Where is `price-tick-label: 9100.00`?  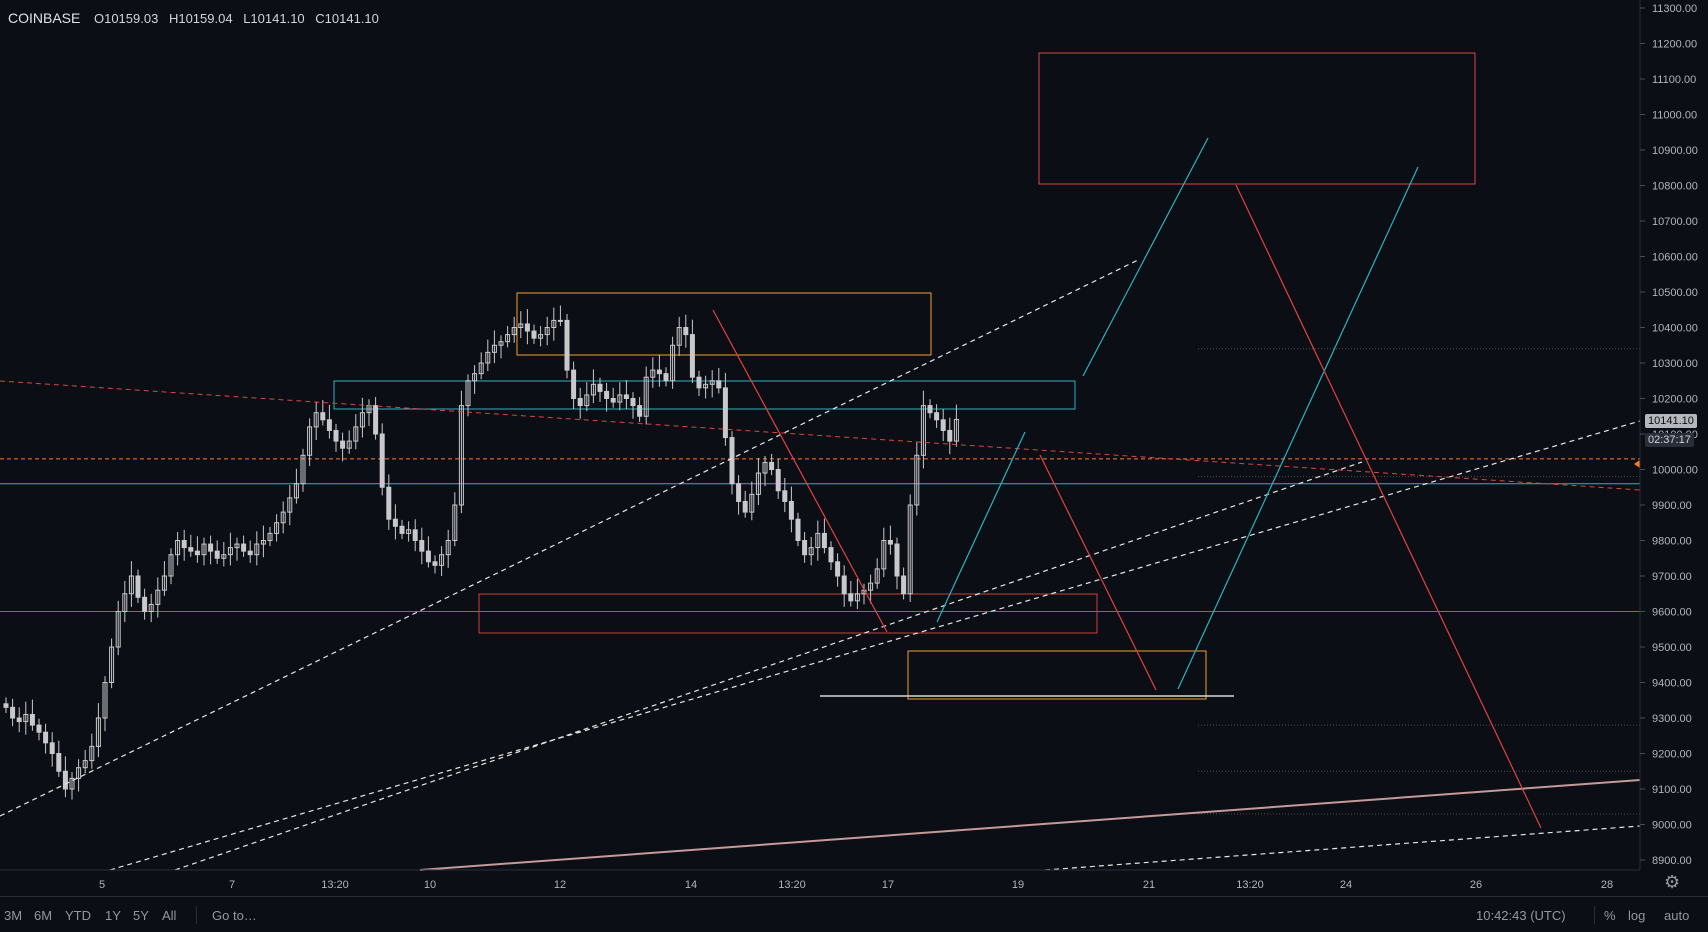
price-tick-label: 9100.00 is located at coordinates (1672, 790).